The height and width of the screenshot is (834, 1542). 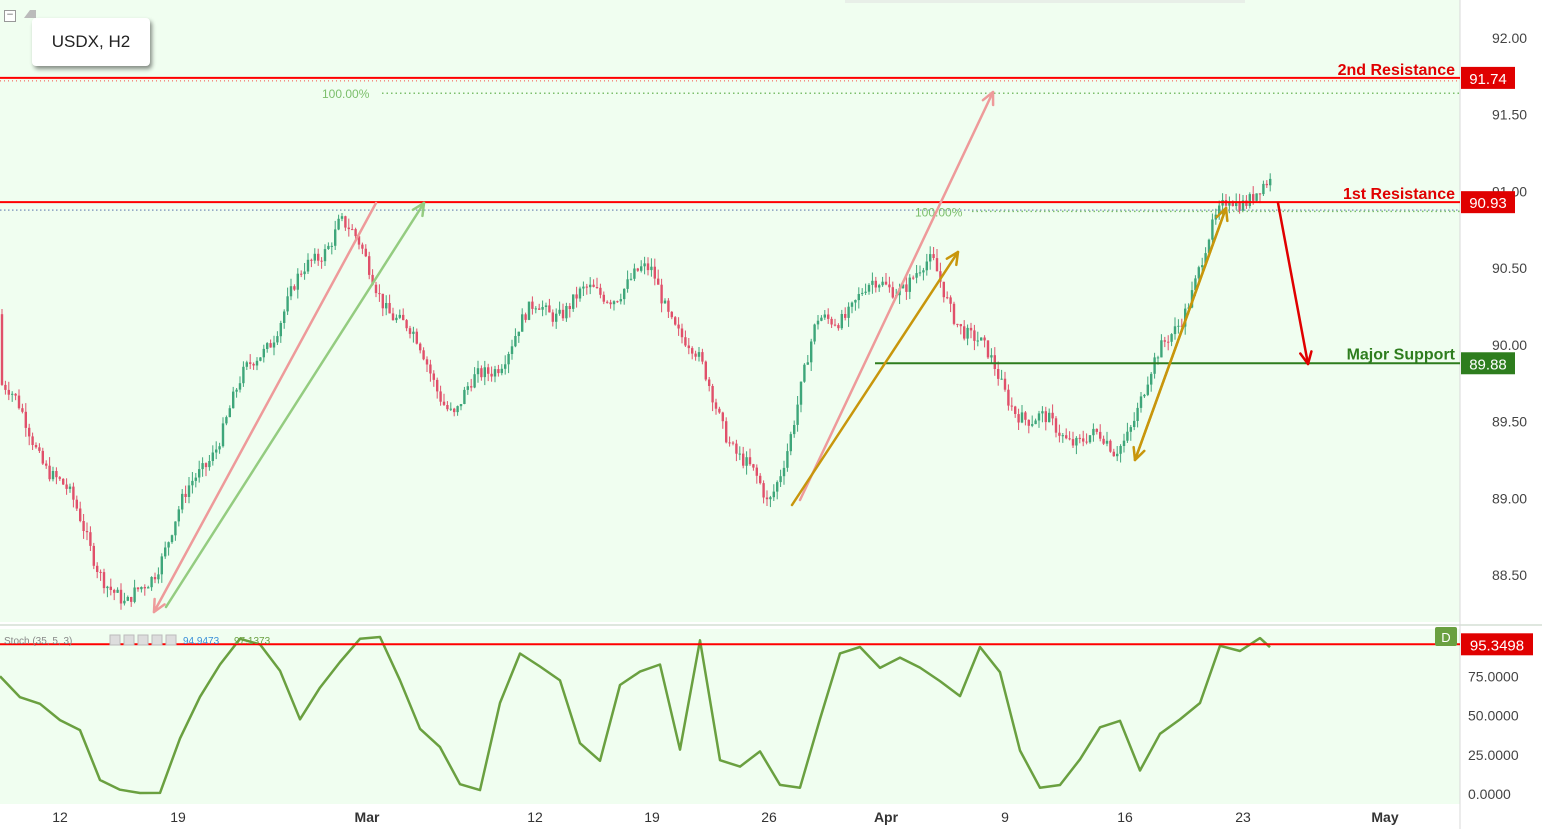 I want to click on time-tick-label: May, so click(x=1384, y=817).